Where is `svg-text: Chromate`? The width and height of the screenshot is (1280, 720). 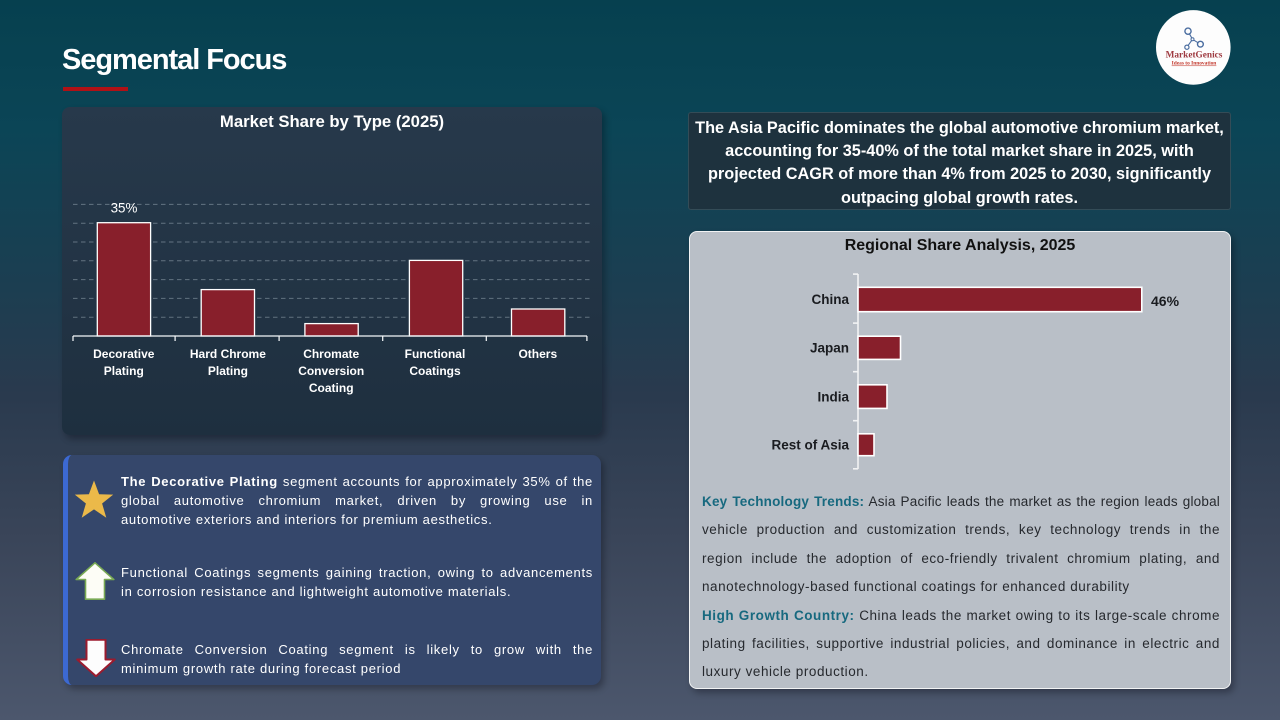
svg-text: Chromate is located at coordinates (331, 354).